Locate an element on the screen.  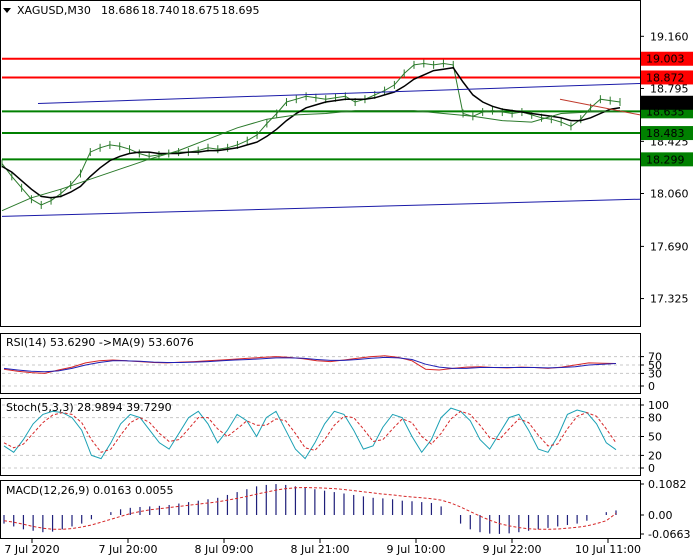
osc-tick-label: 30 is located at coordinates (655, 373).